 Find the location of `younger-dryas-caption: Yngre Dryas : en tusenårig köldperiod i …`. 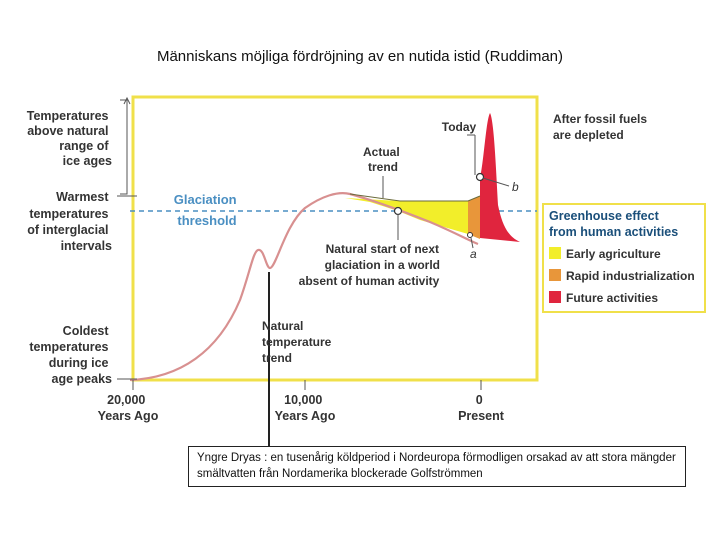

younger-dryas-caption: Yngre Dryas : en tusenårig köldperiod i … is located at coordinates (437, 466).